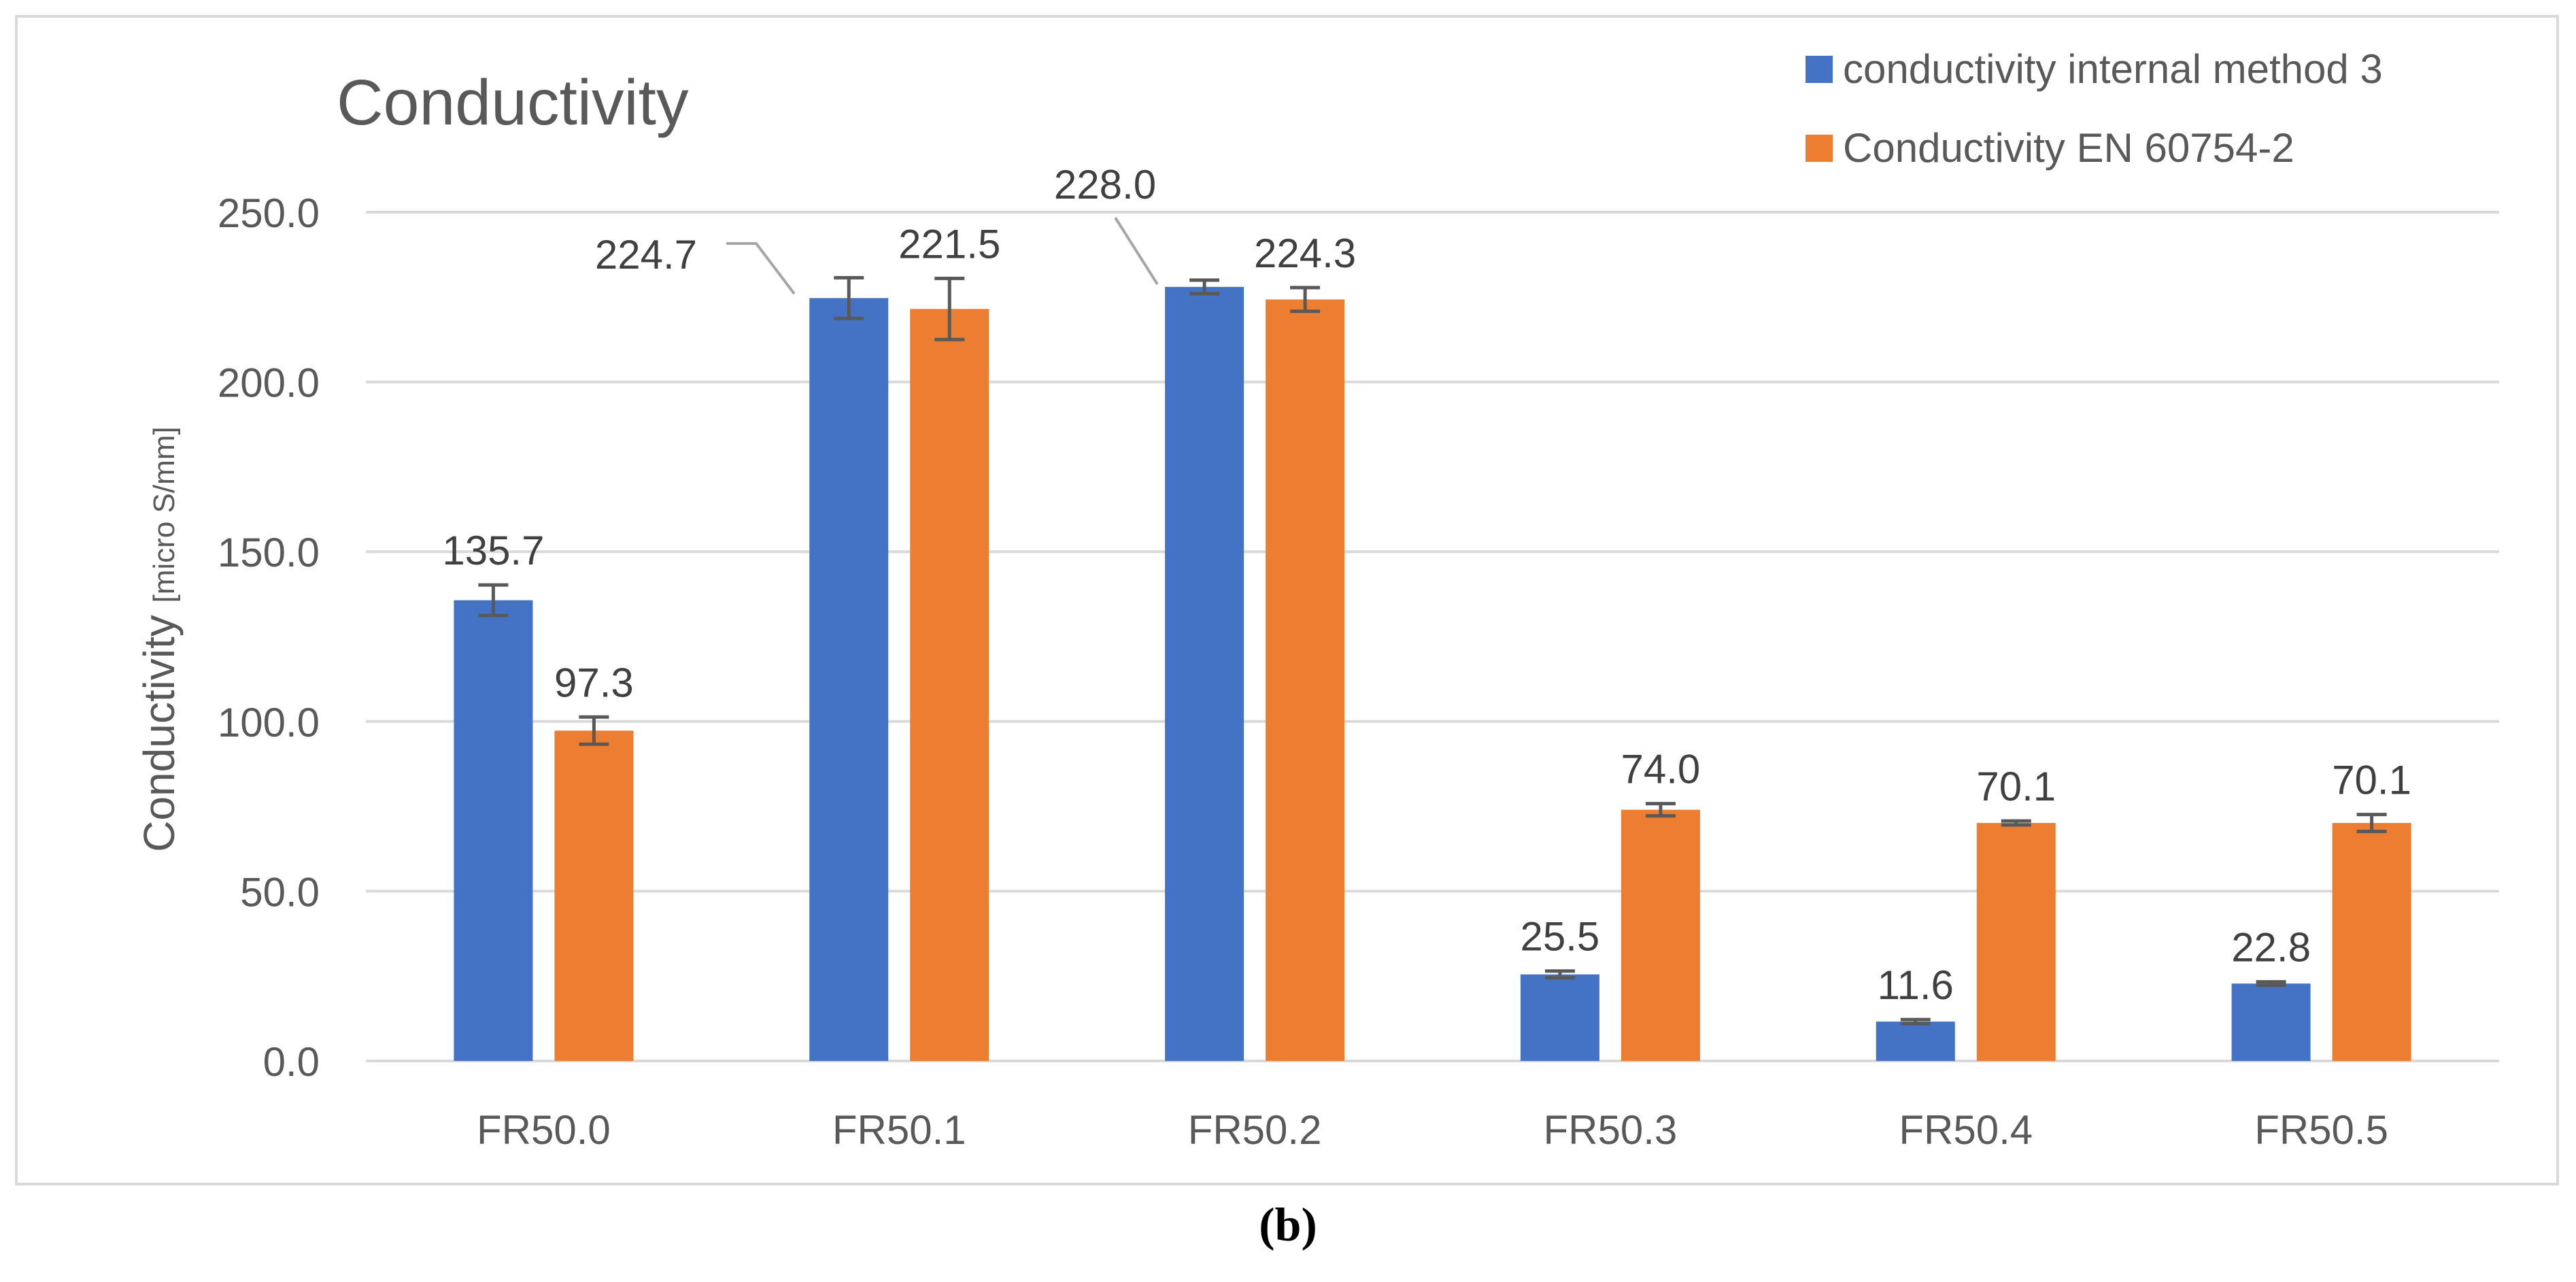  What do you see at coordinates (1966, 1130) in the screenshot?
I see `x-tick-label: FR50.4` at bounding box center [1966, 1130].